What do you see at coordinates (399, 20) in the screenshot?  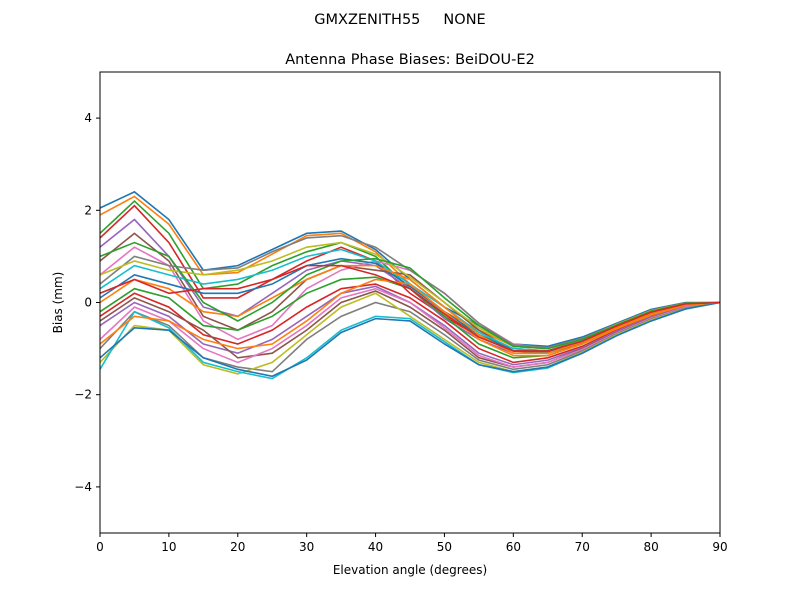 I see `suptitle: GMXZENITH55 NONE` at bounding box center [399, 20].